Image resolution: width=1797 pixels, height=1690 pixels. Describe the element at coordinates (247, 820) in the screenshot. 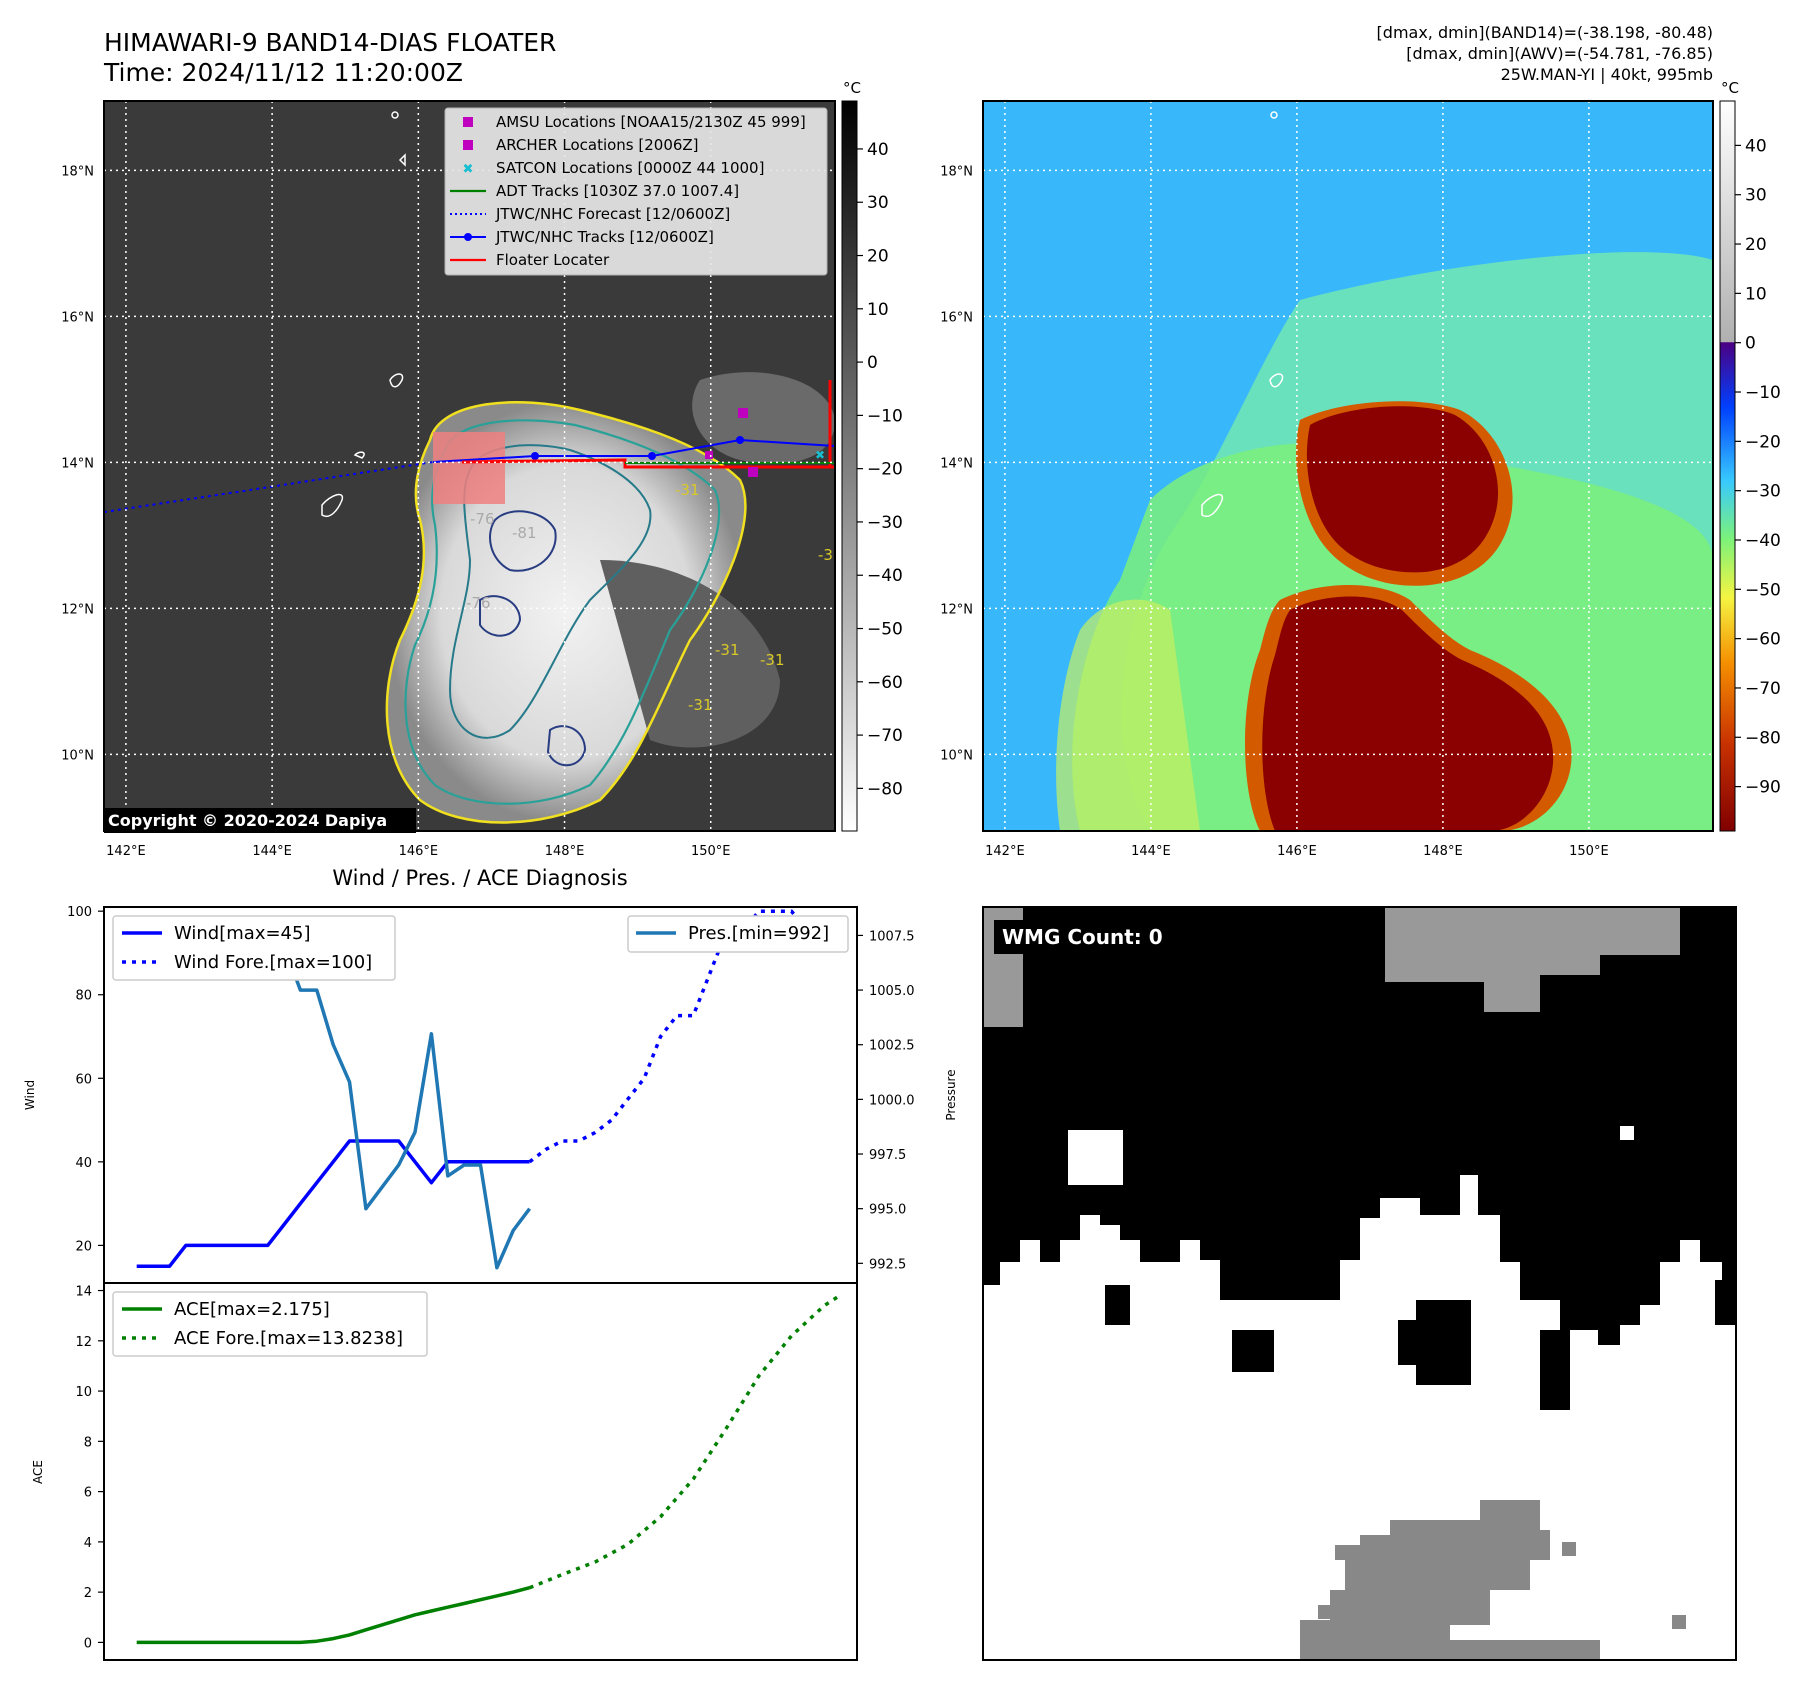

I see `copyright-text: Copyright © 2020-2024 Dapiya` at that location.